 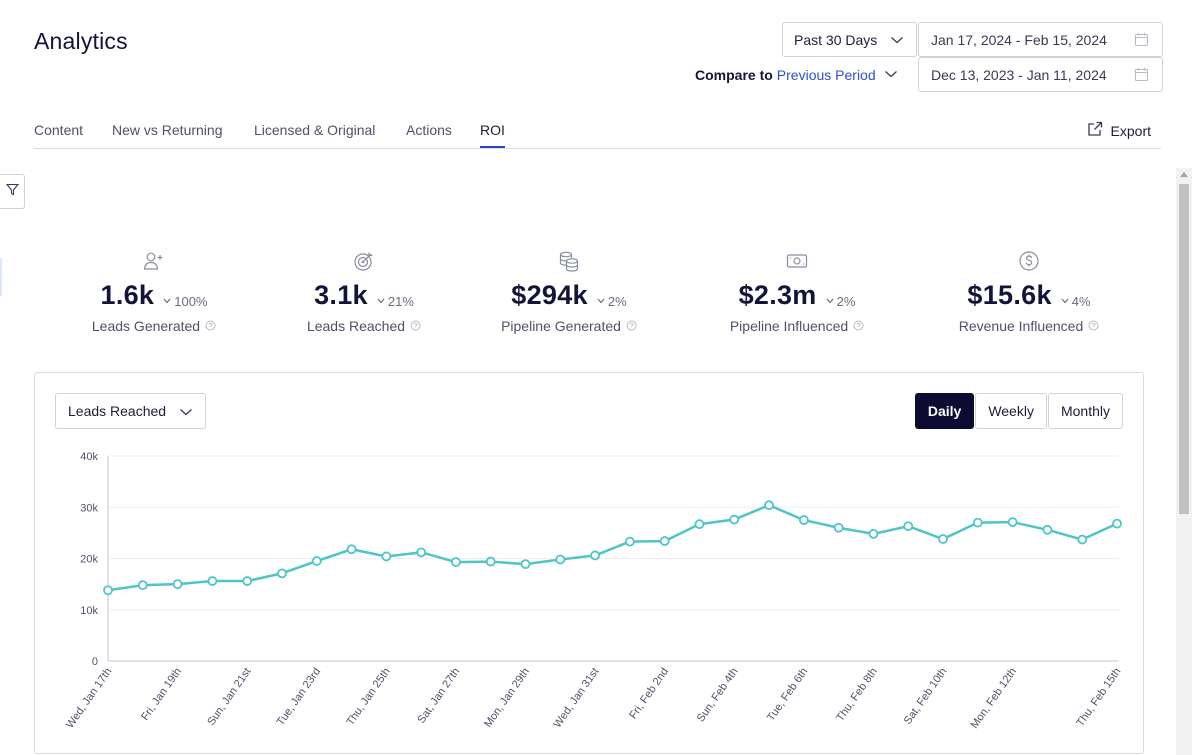 I want to click on compare-range-field: Dec 13, 2023 - Jan 11, 2024, so click(x=1040, y=74).